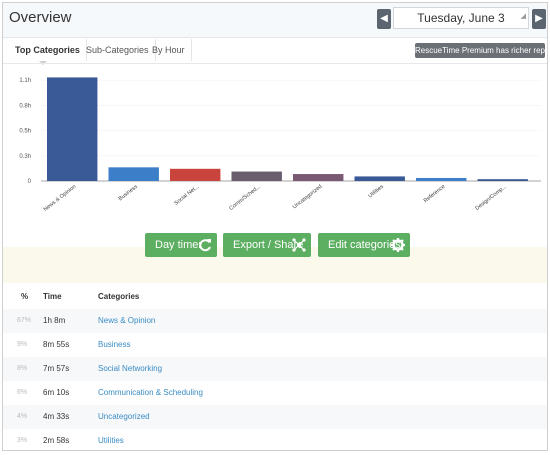 This screenshot has height=455, width=550. Describe the element at coordinates (275, 297) in the screenshot. I see `table-header-row: % Time Categories` at that location.